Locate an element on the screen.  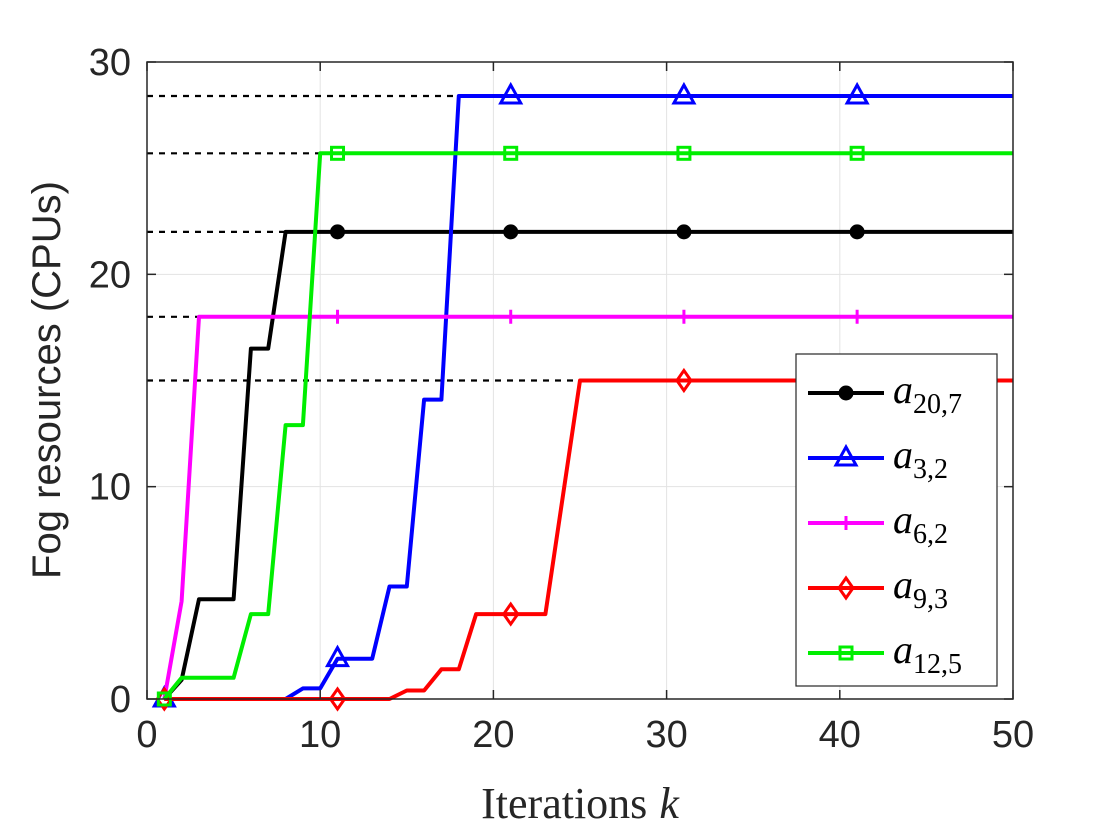
legend-entry: a12,5 is located at coordinates (885, 653).